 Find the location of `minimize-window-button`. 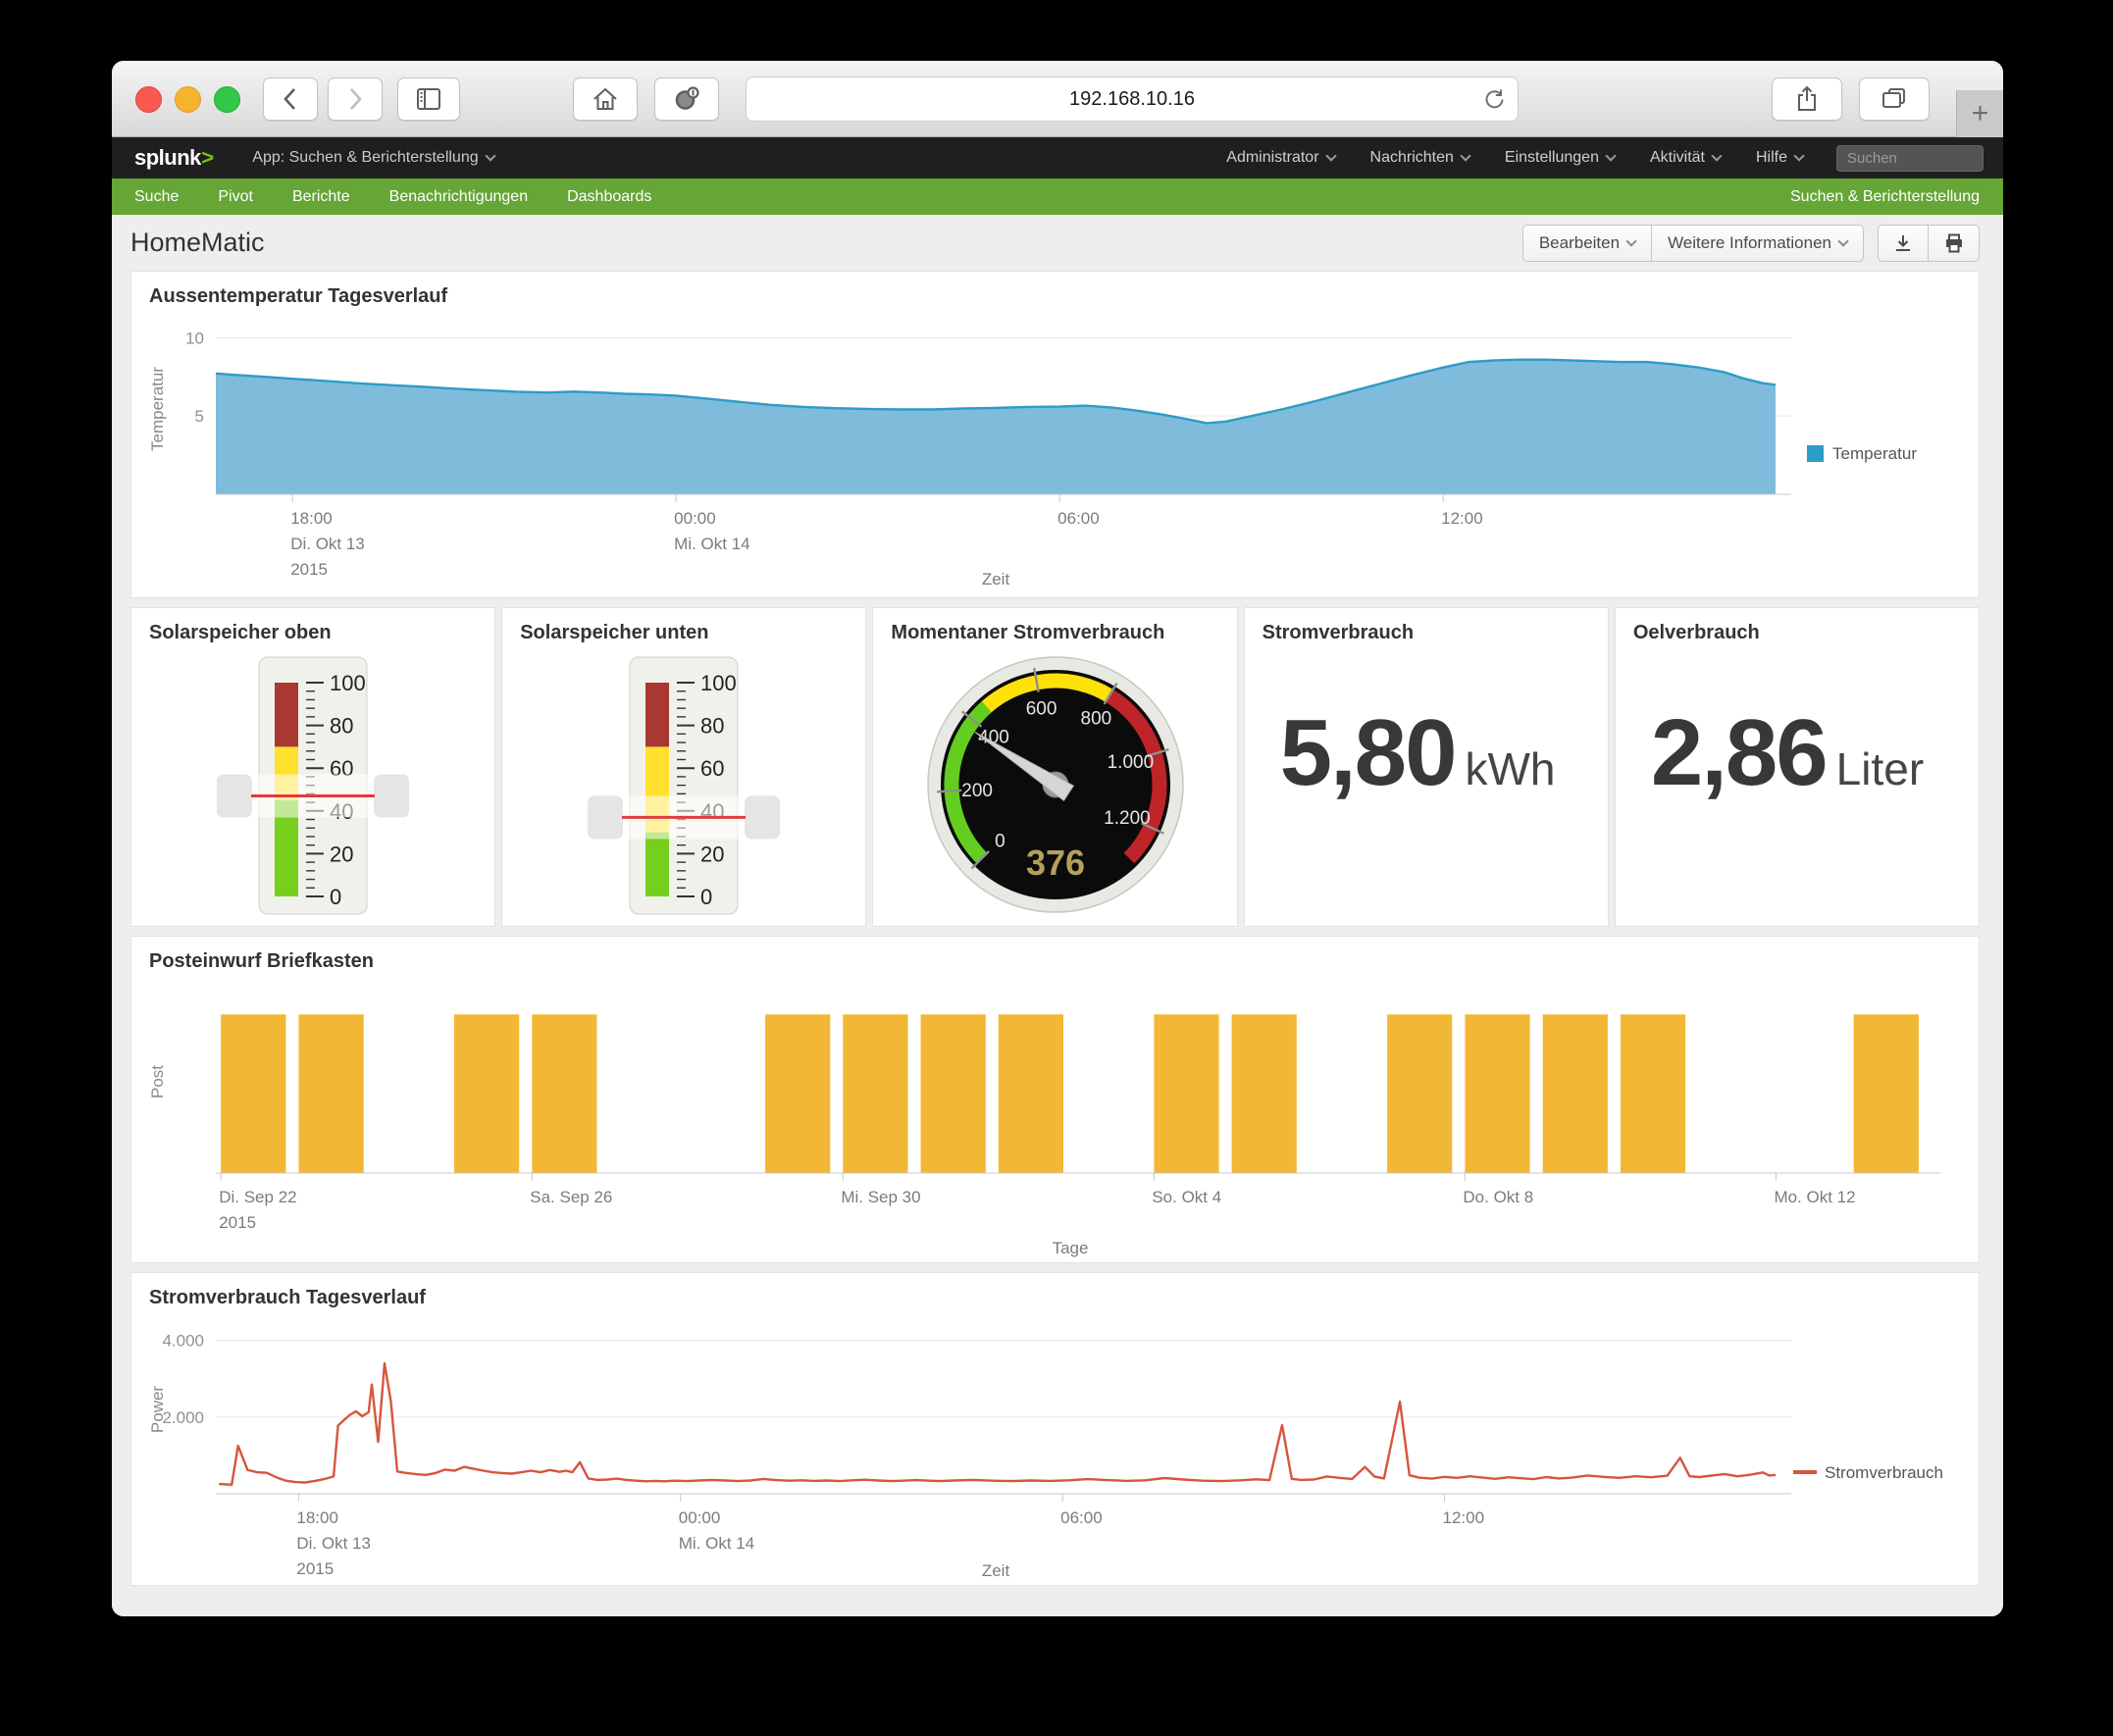

minimize-window-button is located at coordinates (188, 100).